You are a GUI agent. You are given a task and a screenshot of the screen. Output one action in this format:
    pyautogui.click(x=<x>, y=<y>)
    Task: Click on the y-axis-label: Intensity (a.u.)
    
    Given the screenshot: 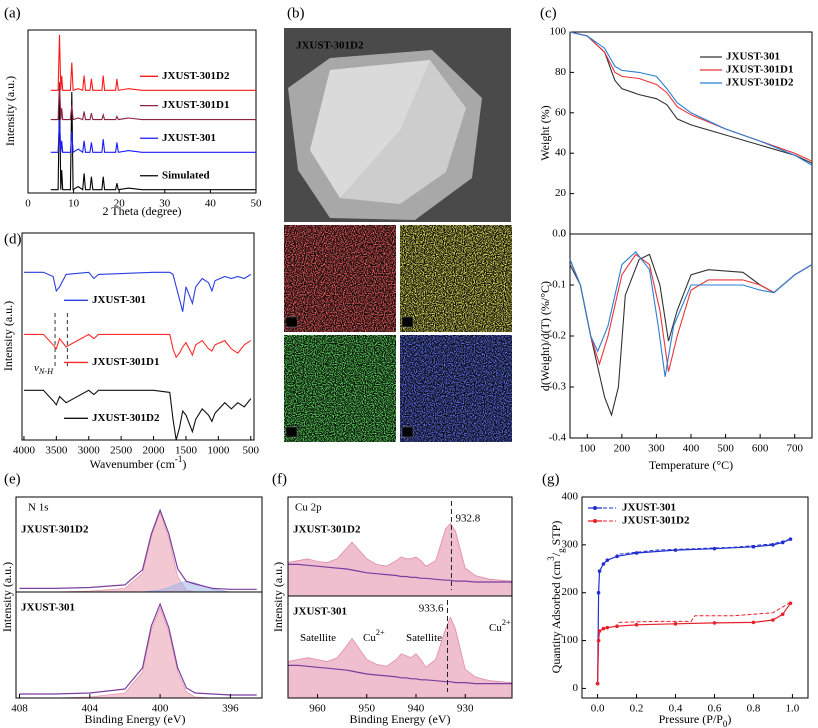 What is the action you would take?
    pyautogui.click(x=278, y=597)
    